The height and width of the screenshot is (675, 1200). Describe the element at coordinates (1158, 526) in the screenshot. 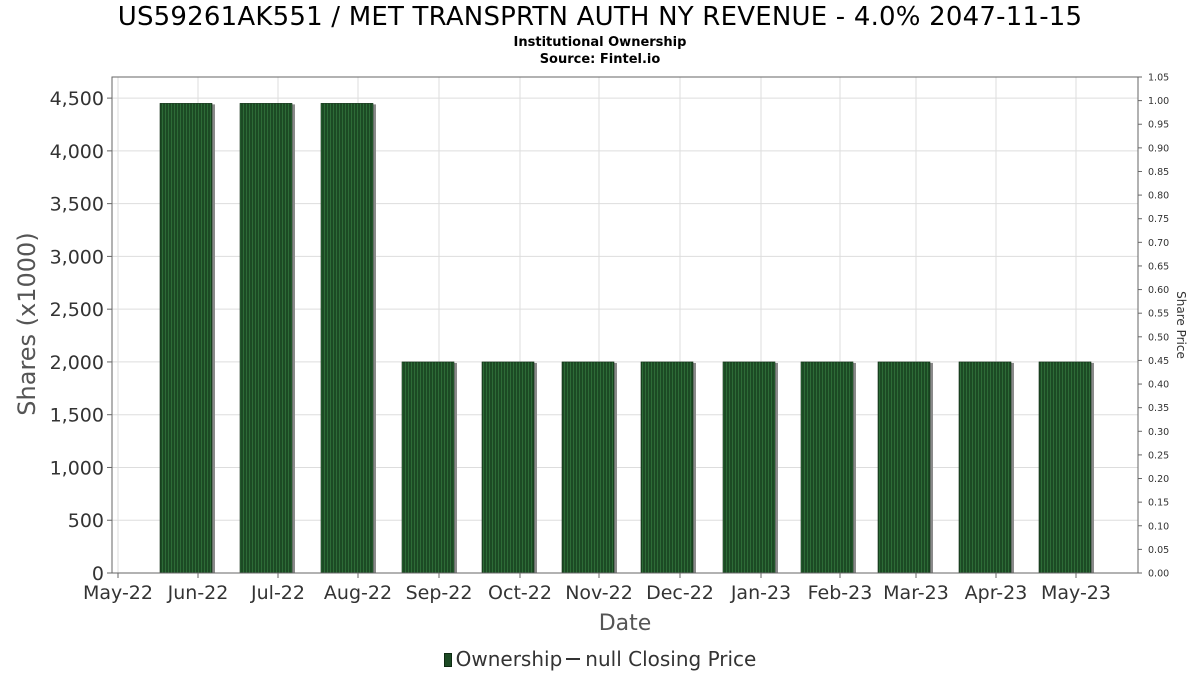

I see `y2-tick-label: 0.10` at that location.